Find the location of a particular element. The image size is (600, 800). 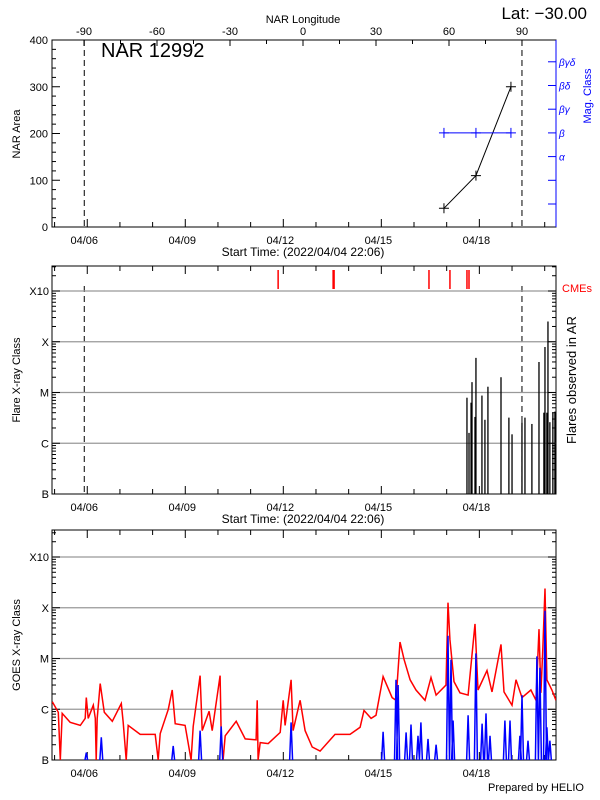

mag-class-tick-label: βγδ is located at coordinates (567, 63).